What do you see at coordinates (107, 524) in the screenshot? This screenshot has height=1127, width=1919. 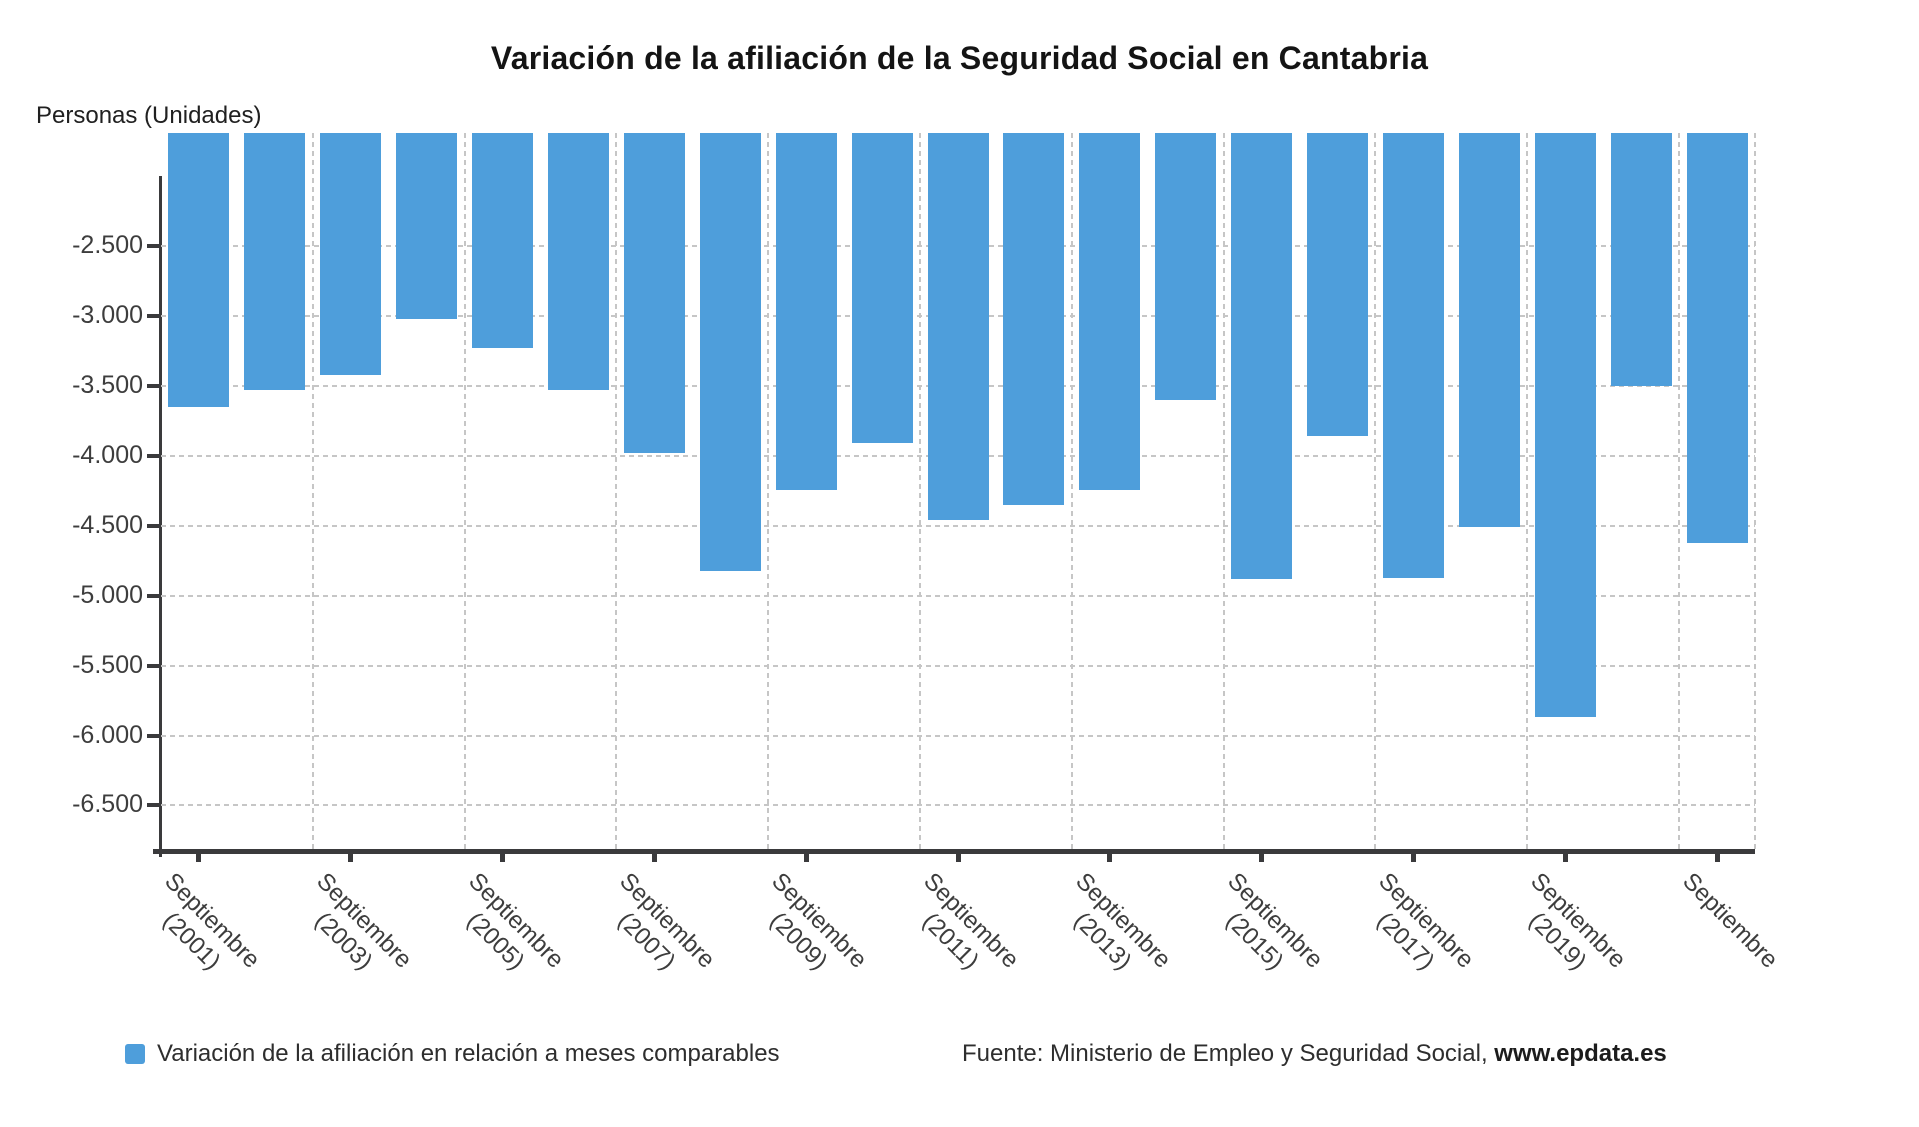 I see `y-tick-label: -4.500` at bounding box center [107, 524].